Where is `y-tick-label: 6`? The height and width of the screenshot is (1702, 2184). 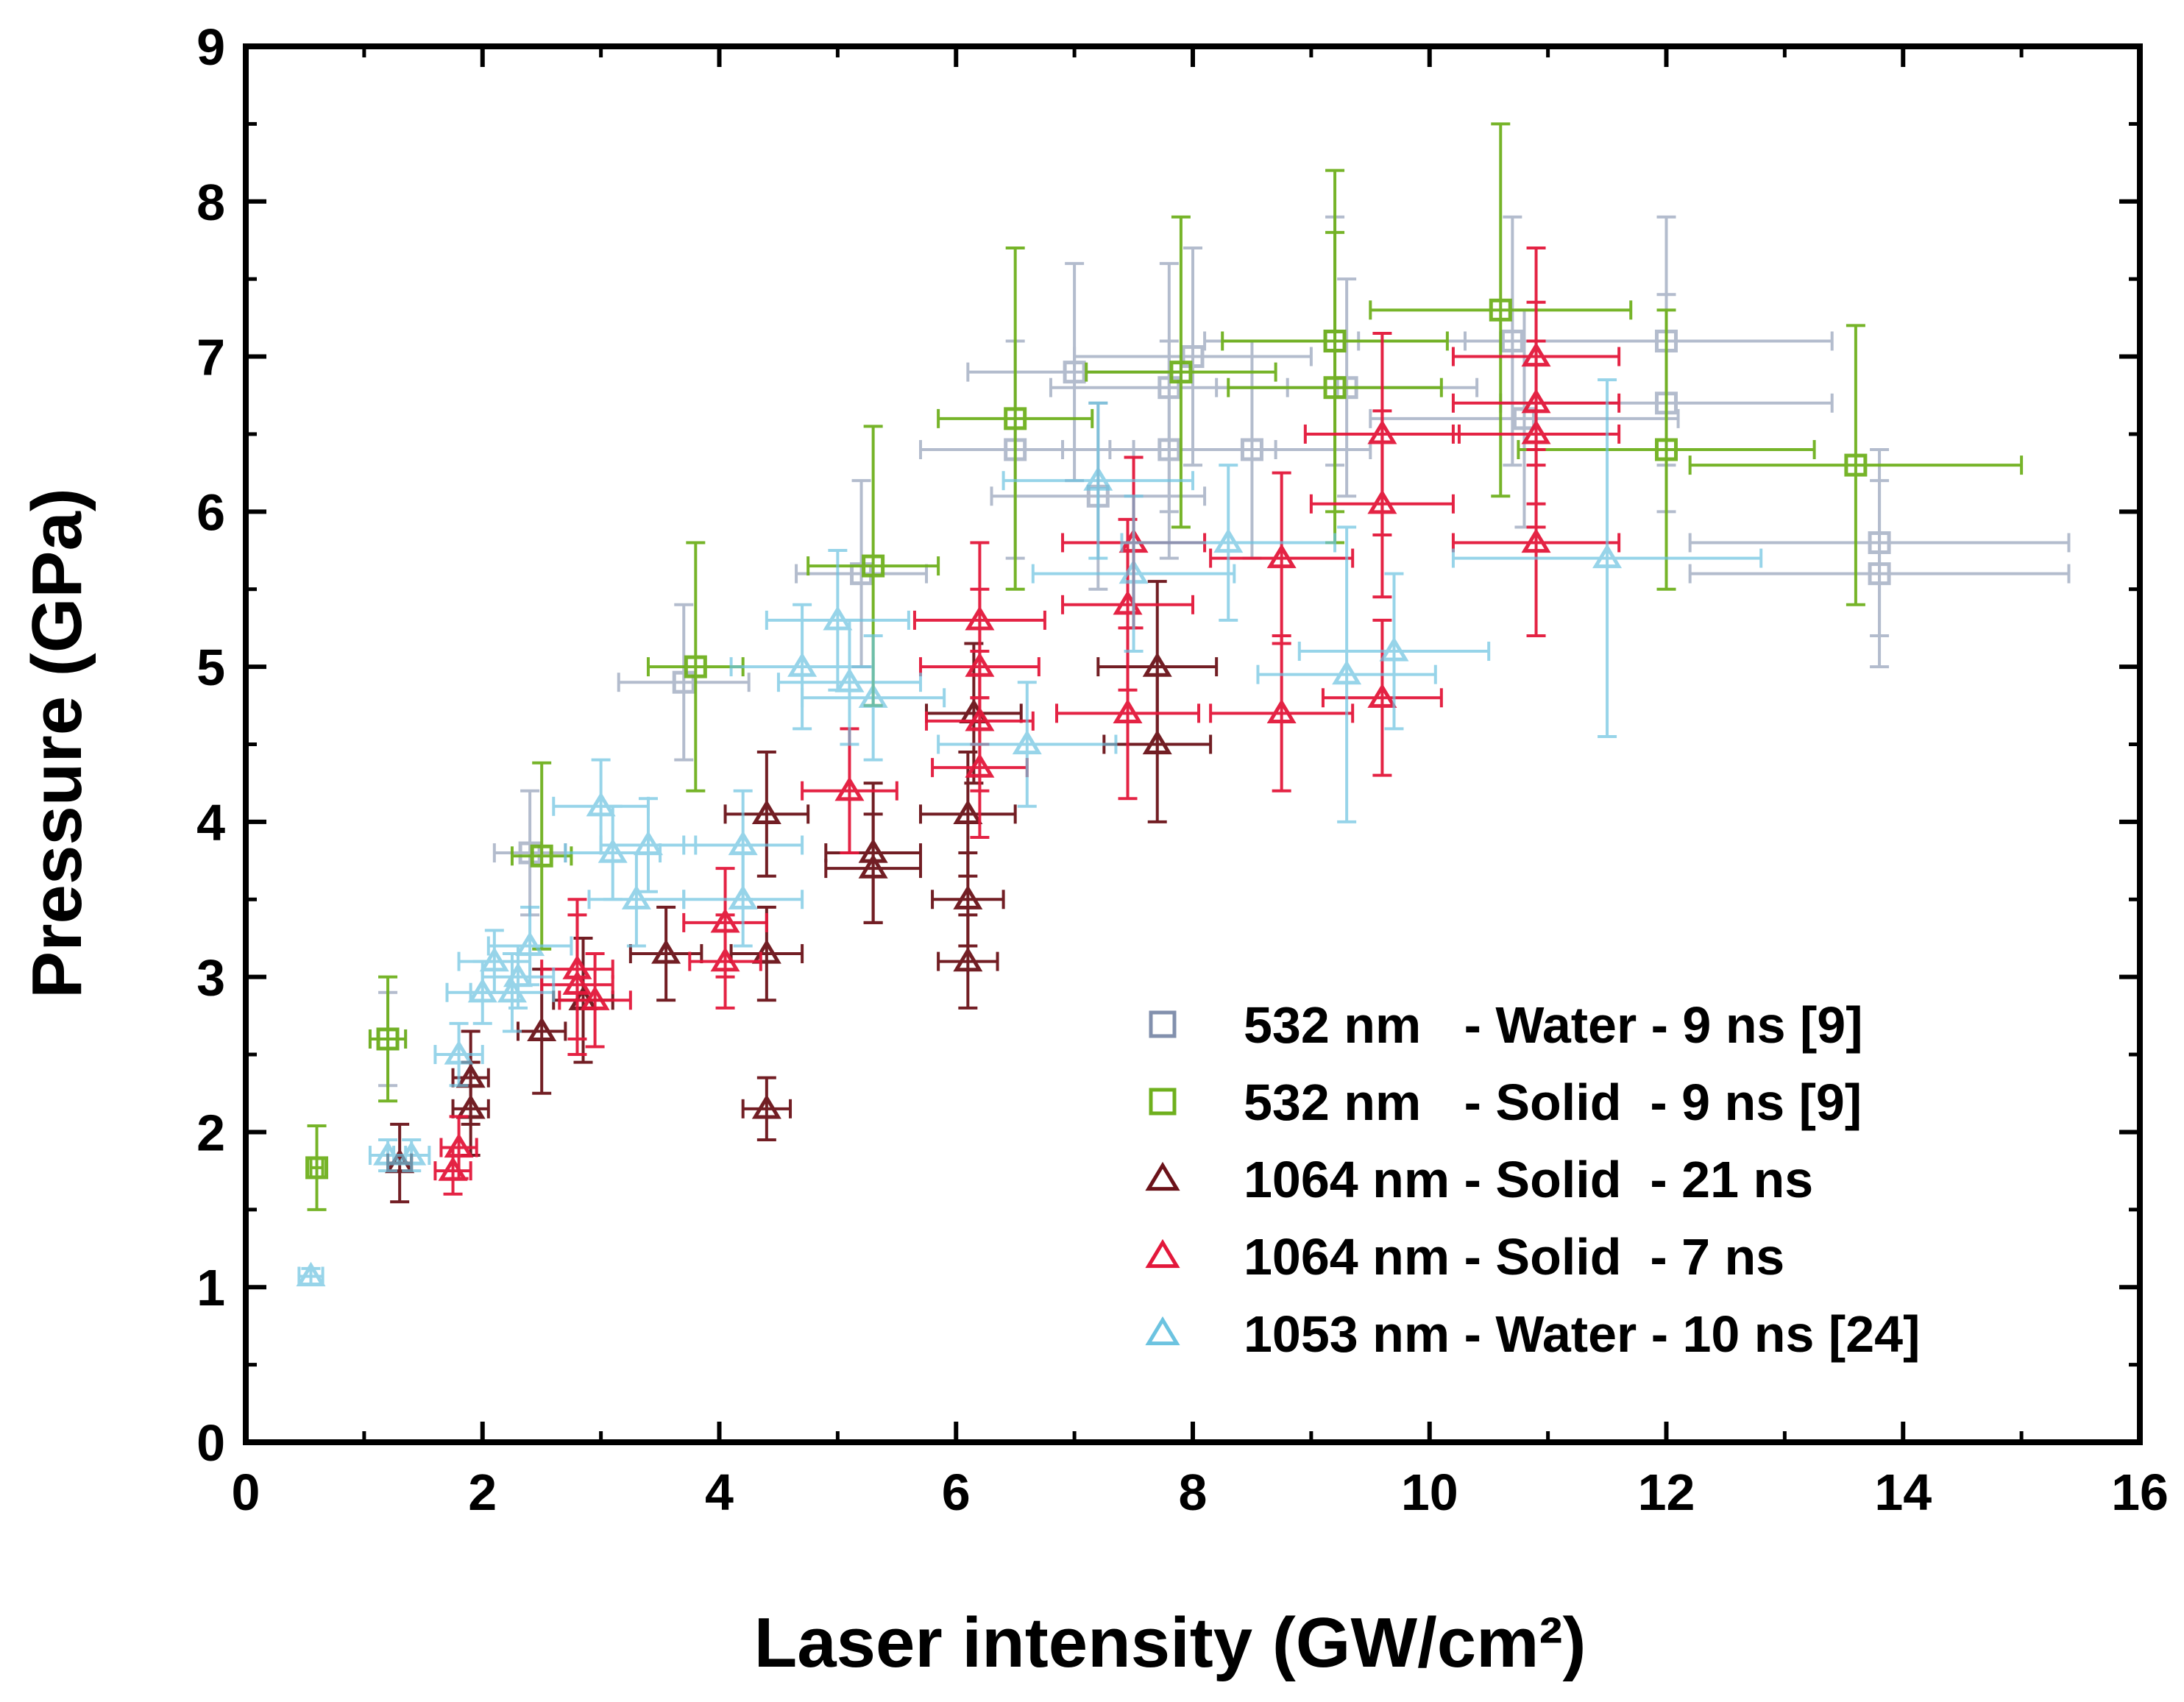 y-tick-label: 6 is located at coordinates (210, 512).